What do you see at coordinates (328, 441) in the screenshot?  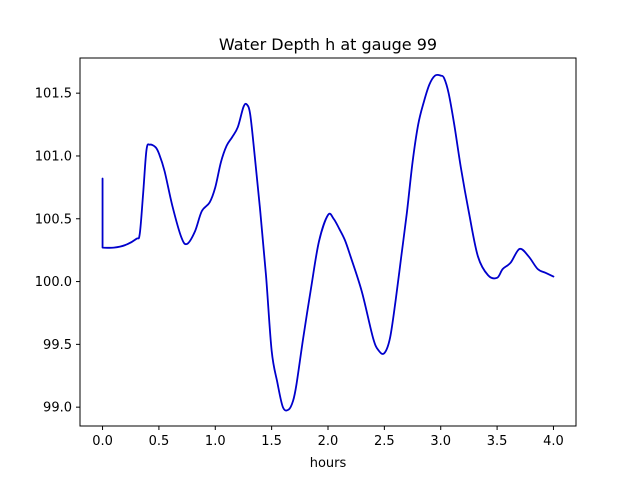 I see `x-tick-label: 2.0` at bounding box center [328, 441].